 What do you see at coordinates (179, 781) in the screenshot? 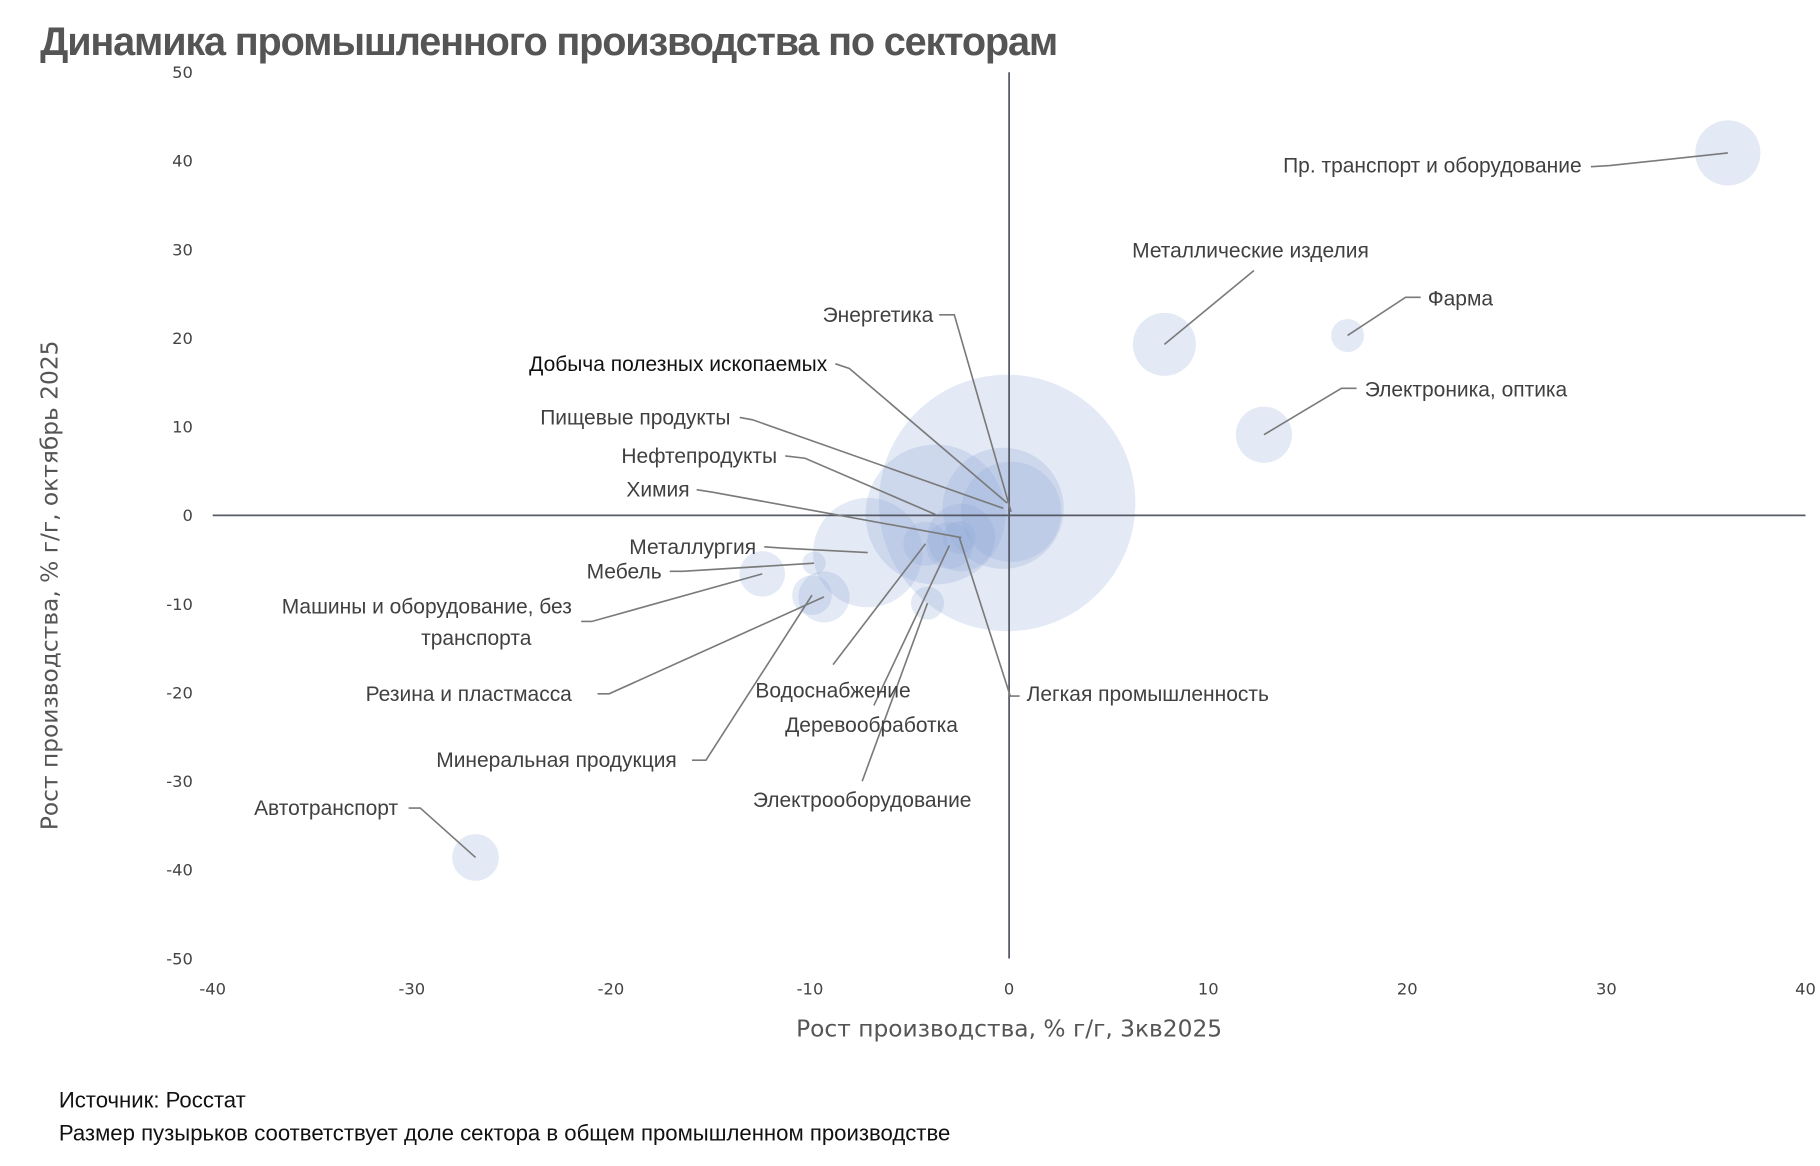
I see `y-tick-label: -30` at bounding box center [179, 781].